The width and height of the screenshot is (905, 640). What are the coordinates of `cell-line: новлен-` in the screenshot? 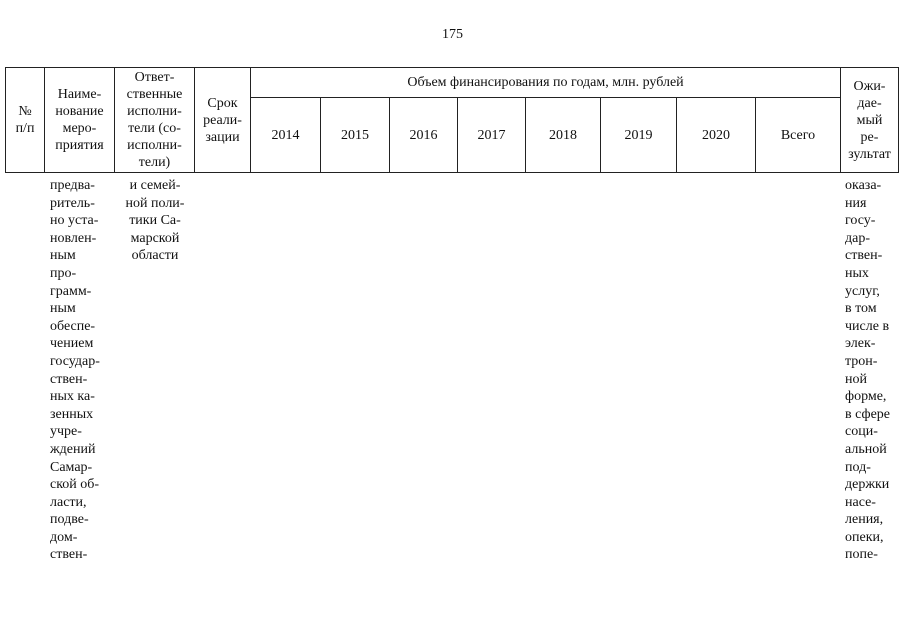 It's located at (73, 238).